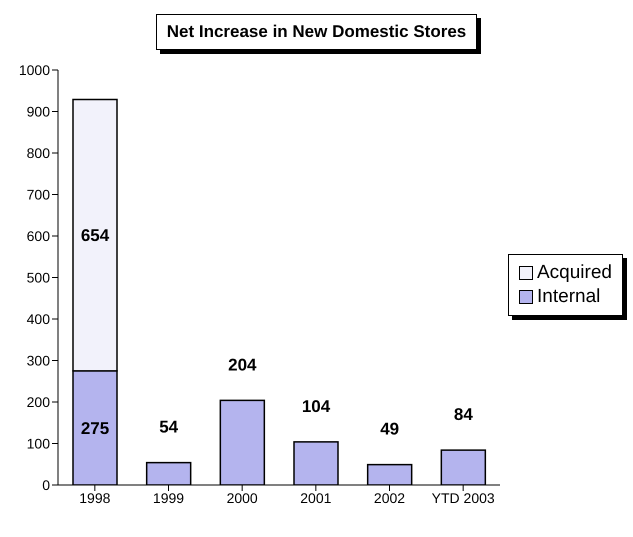  What do you see at coordinates (568, 297) in the screenshot?
I see `legend-label: Internal` at bounding box center [568, 297].